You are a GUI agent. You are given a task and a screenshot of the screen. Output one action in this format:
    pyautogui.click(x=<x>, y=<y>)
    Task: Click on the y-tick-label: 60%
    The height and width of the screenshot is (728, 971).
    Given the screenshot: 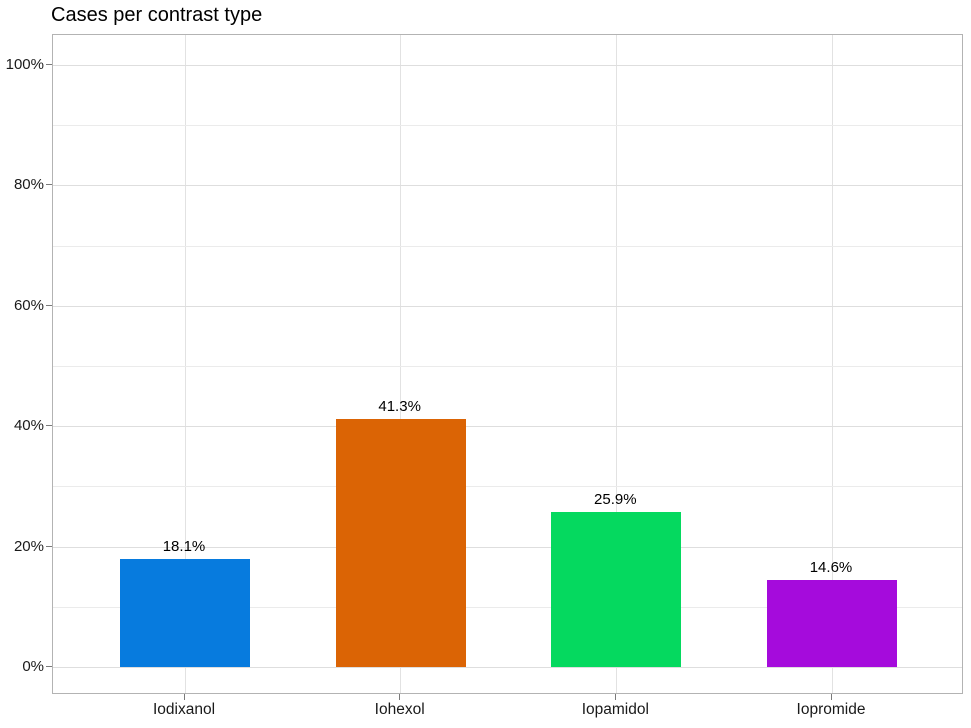 What is the action you would take?
    pyautogui.click(x=28, y=305)
    